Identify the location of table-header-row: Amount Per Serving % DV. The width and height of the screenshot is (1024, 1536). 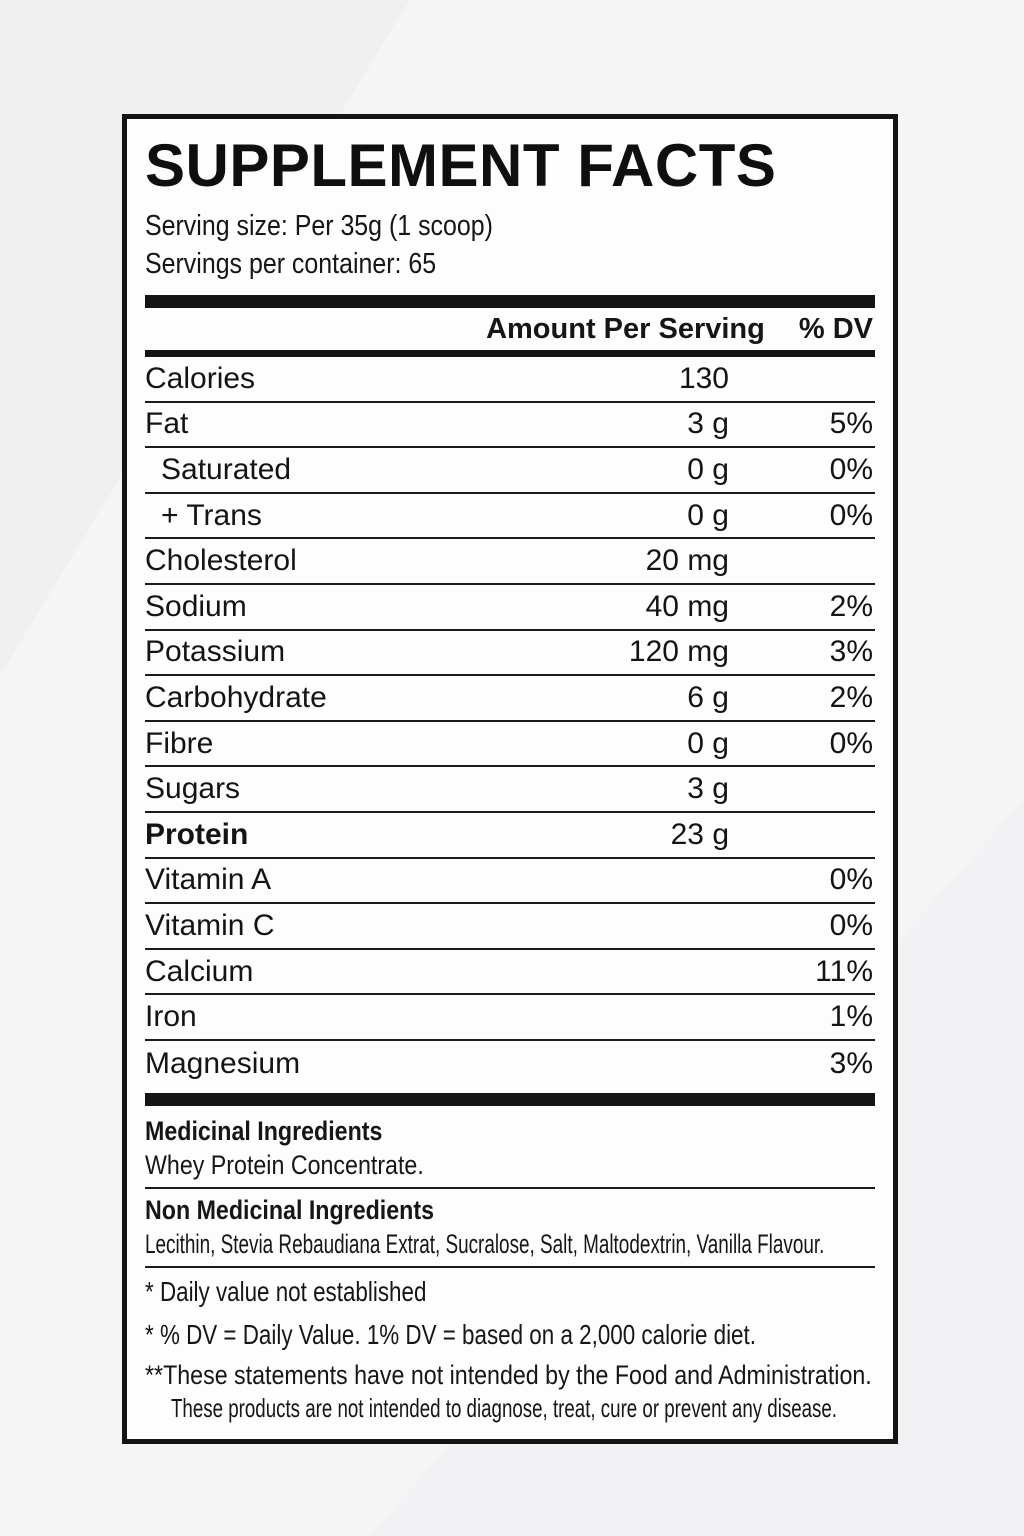
(510, 329).